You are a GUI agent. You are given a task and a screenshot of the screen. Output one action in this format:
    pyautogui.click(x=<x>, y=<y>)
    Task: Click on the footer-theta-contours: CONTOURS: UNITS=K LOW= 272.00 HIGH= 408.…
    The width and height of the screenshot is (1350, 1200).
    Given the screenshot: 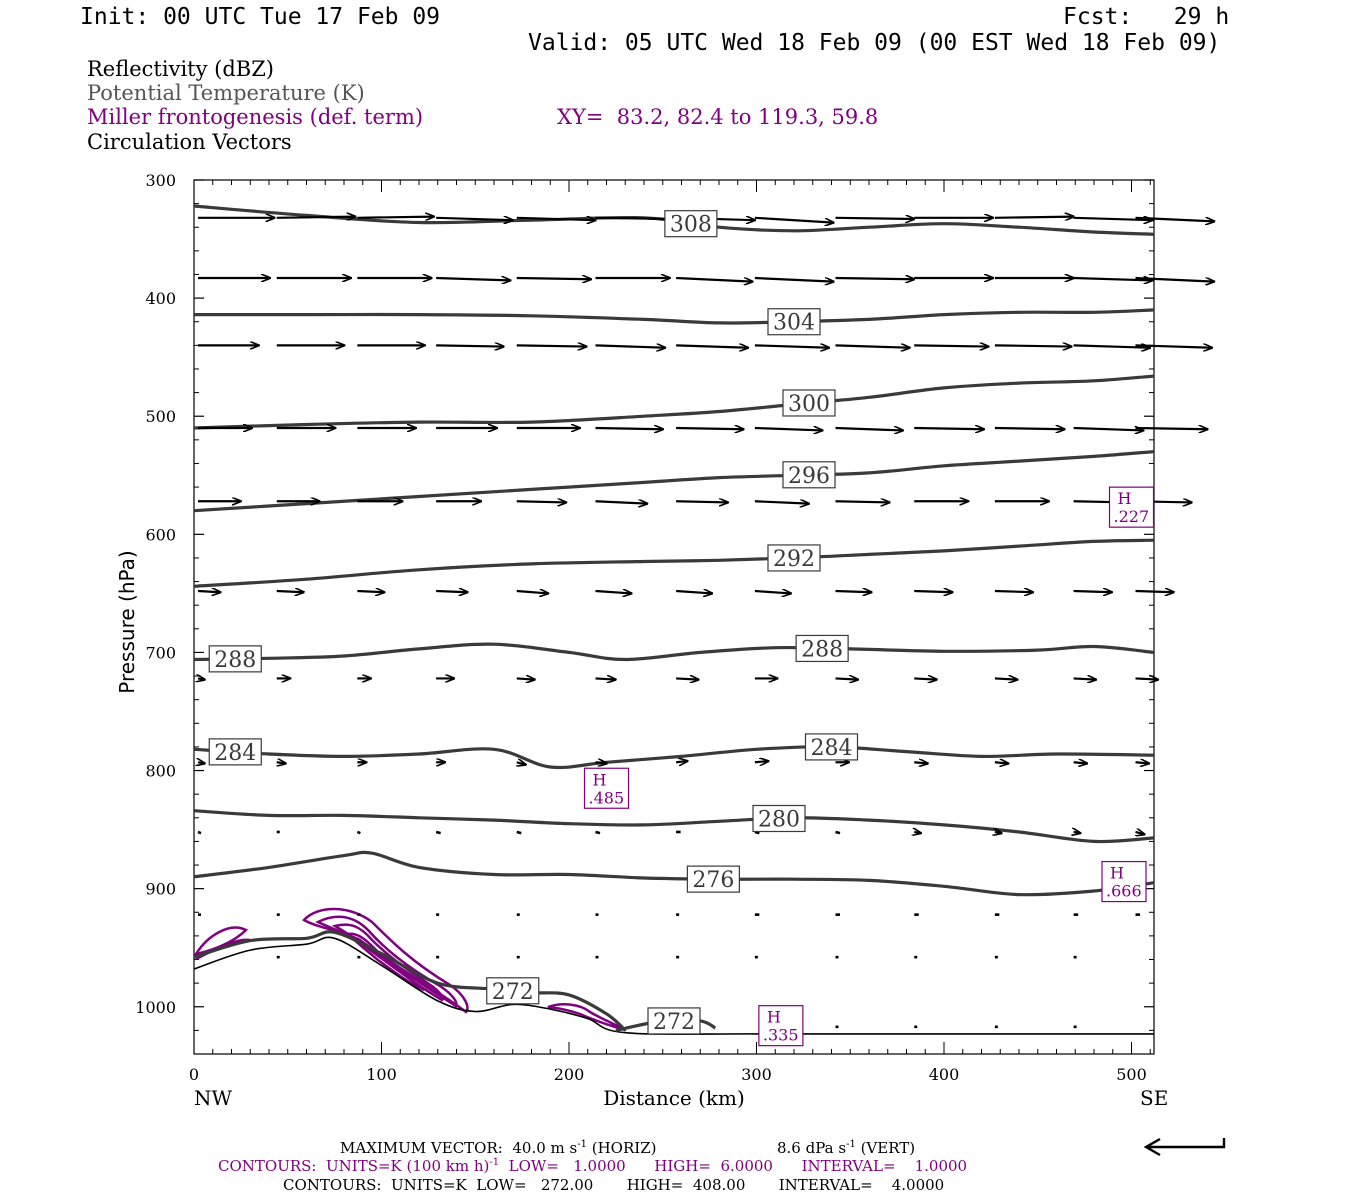 What is the action you would take?
    pyautogui.click(x=614, y=1185)
    